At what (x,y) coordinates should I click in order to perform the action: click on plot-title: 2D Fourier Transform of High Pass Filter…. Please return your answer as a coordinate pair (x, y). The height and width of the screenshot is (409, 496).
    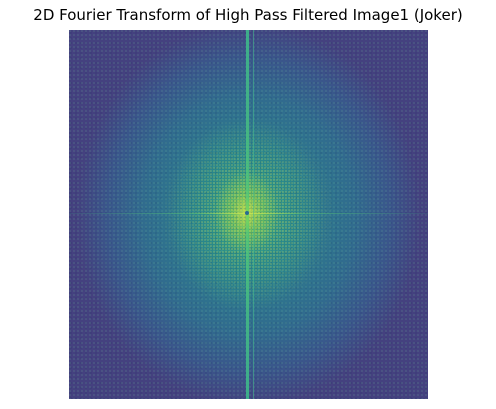
    Looking at the image, I should click on (248, 15).